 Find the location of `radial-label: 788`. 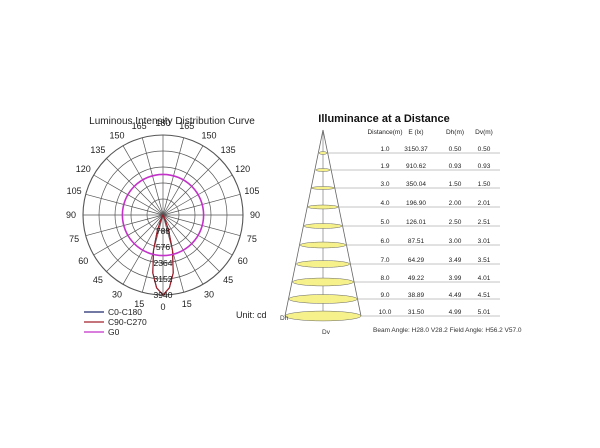

radial-label: 788 is located at coordinates (163, 231).